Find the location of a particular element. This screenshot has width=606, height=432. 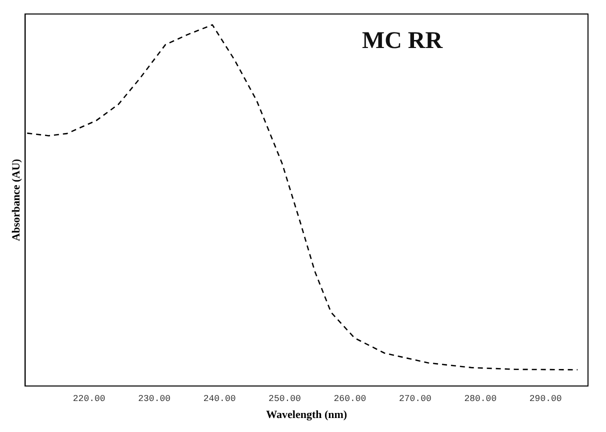

x-tick-label: 250.00 is located at coordinates (284, 399).